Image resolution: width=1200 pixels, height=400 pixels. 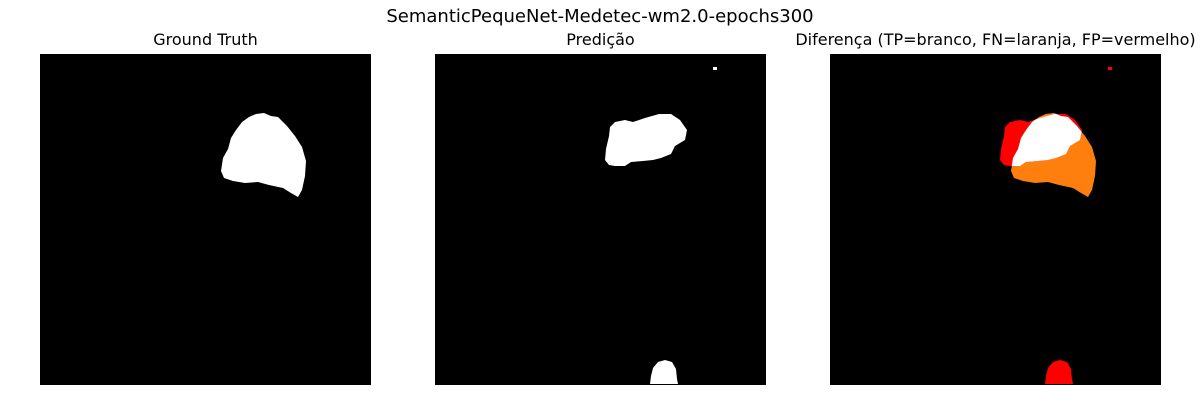 What do you see at coordinates (205, 39) in the screenshot?
I see `ground-truth-title: Ground Truth` at bounding box center [205, 39].